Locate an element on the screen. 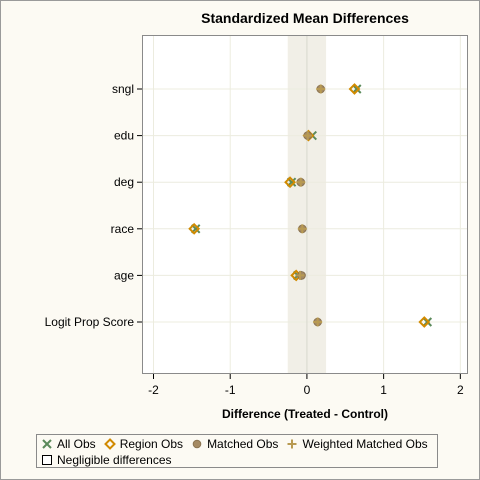 The height and width of the screenshot is (480, 480). y-tick-label: sngl is located at coordinates (123, 89).